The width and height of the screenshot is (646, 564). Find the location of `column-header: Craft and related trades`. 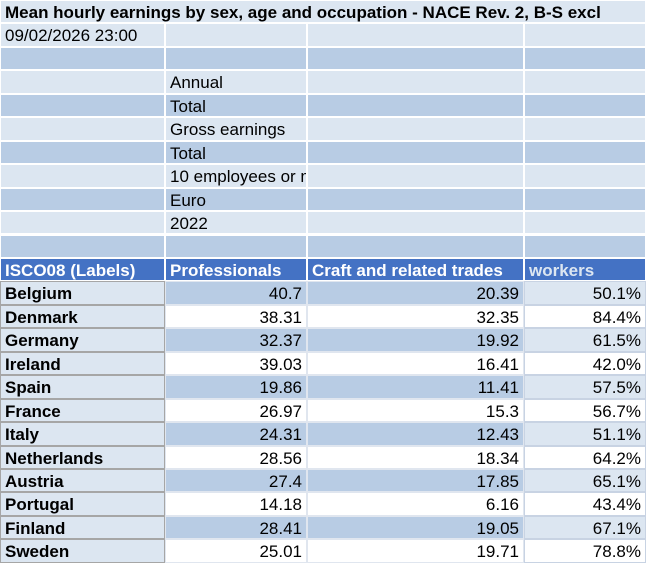

column-header: Craft and related trades is located at coordinates (415, 269).